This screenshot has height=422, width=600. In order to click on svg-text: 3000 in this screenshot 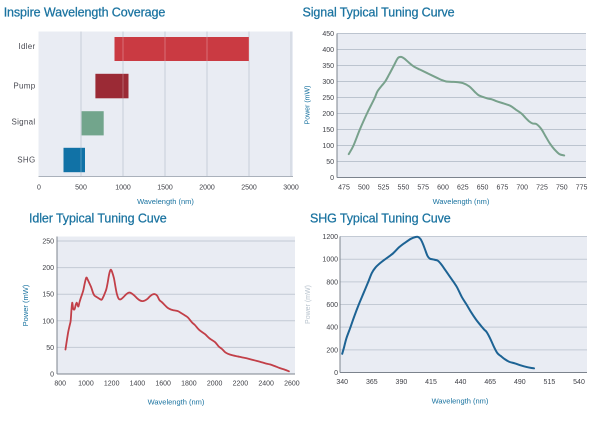, I will do `click(291, 188)`.